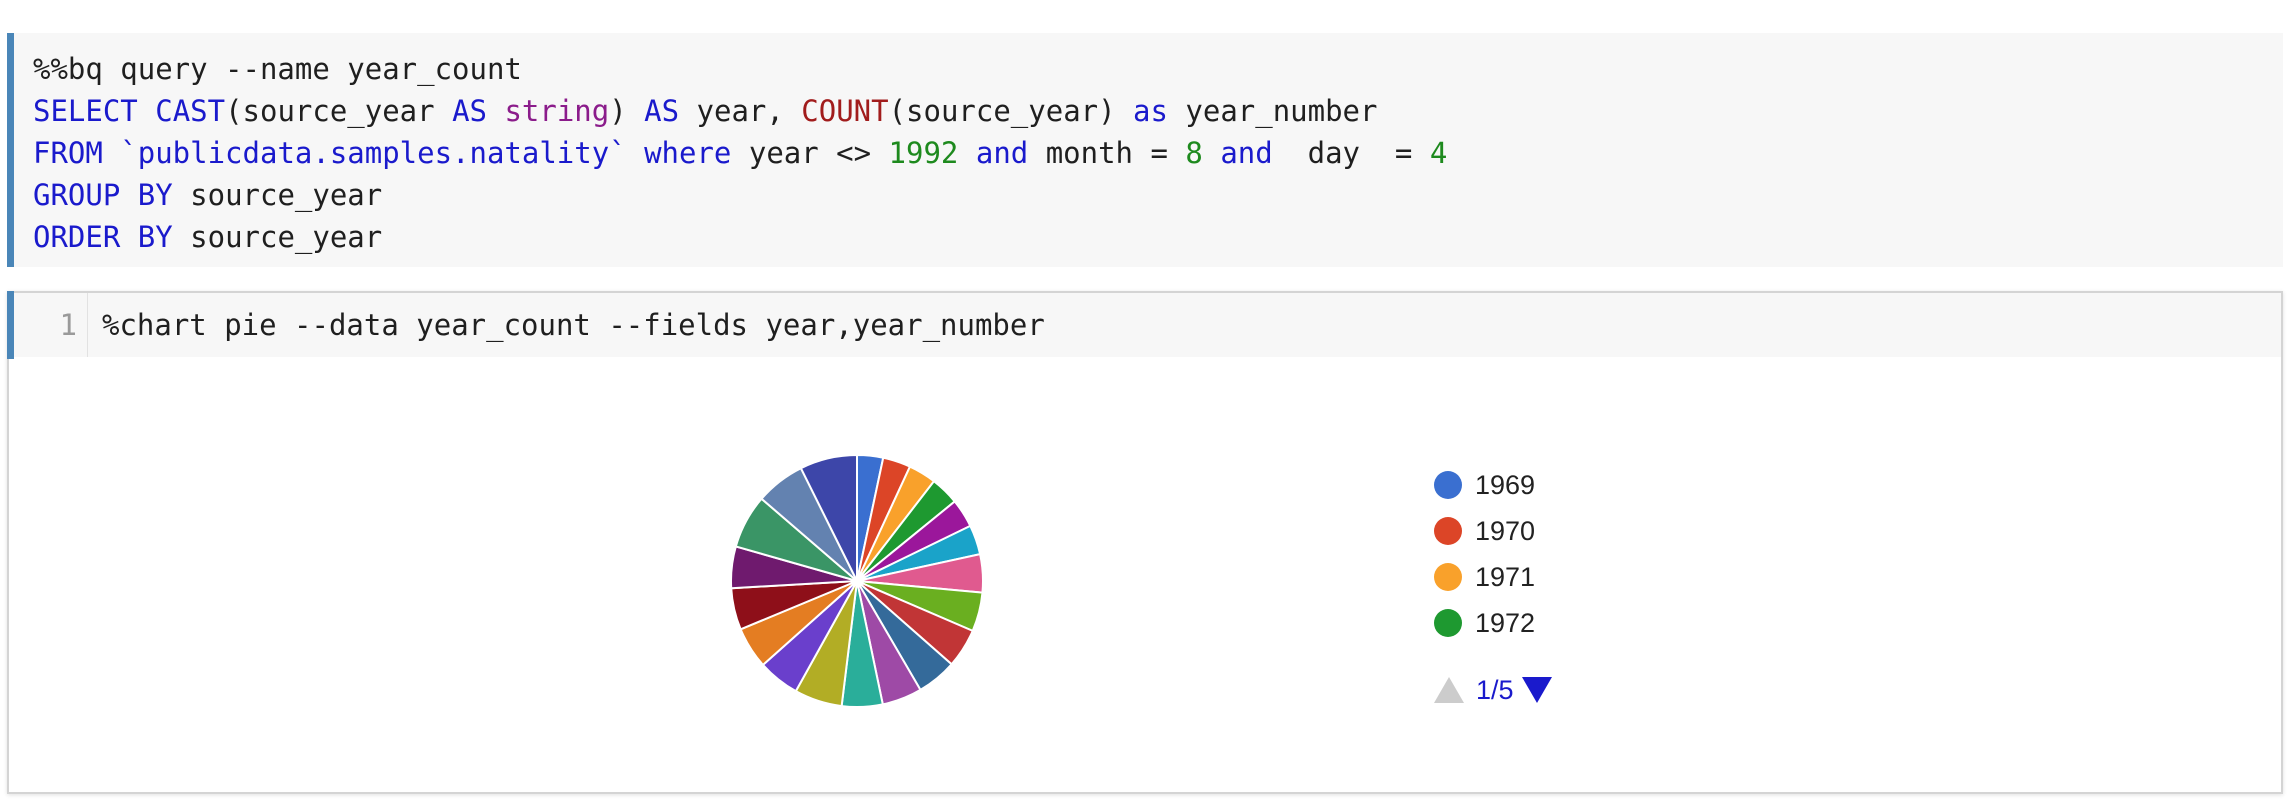 Image resolution: width=2292 pixels, height=802 pixels. I want to click on code-token: year,, so click(740, 111).